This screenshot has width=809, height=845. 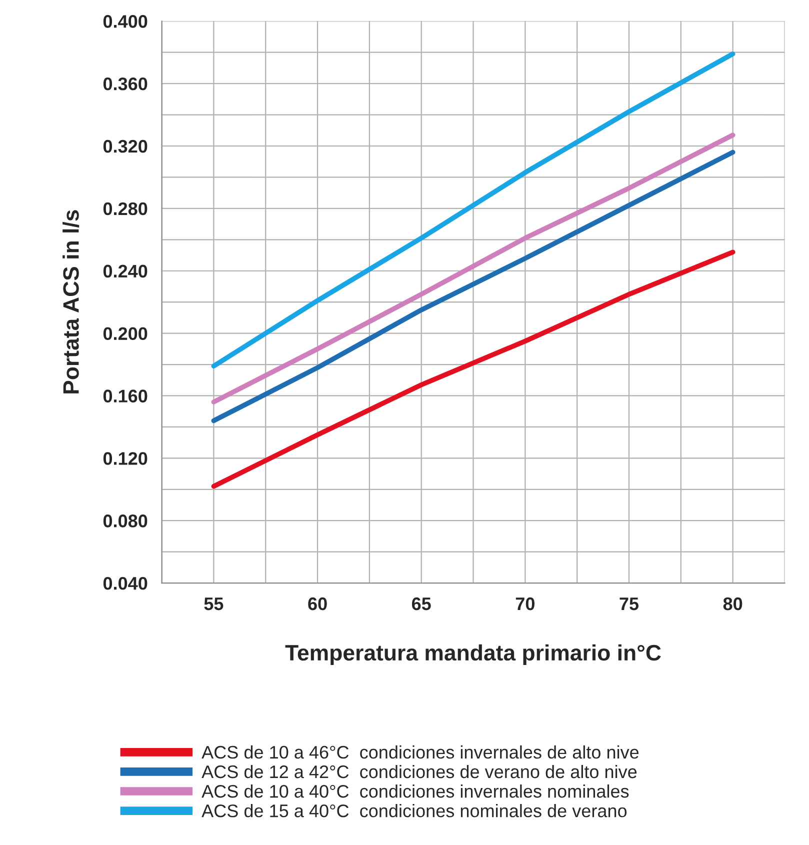 What do you see at coordinates (71, 302) in the screenshot?
I see `y-axis-title: Portata ACS in l/s` at bounding box center [71, 302].